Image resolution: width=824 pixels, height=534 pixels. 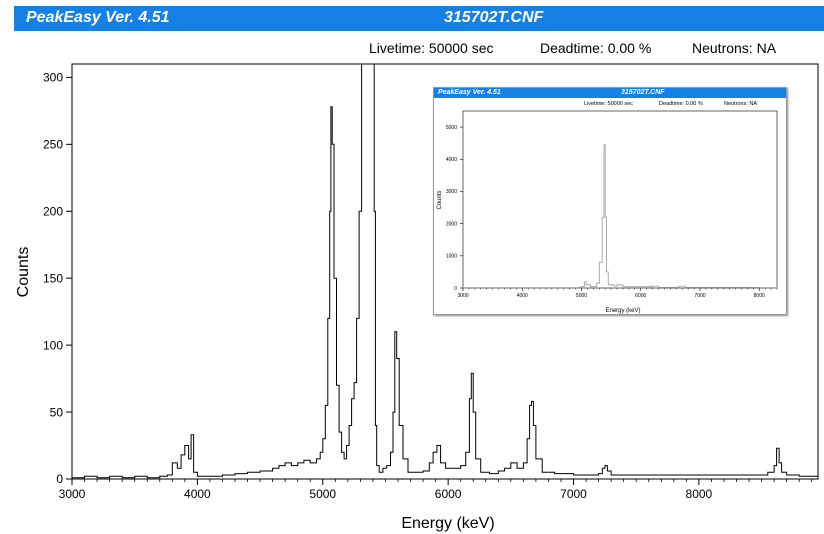 What do you see at coordinates (622, 311) in the screenshot?
I see `inset-x-axis-label: Energy (keV)` at bounding box center [622, 311].